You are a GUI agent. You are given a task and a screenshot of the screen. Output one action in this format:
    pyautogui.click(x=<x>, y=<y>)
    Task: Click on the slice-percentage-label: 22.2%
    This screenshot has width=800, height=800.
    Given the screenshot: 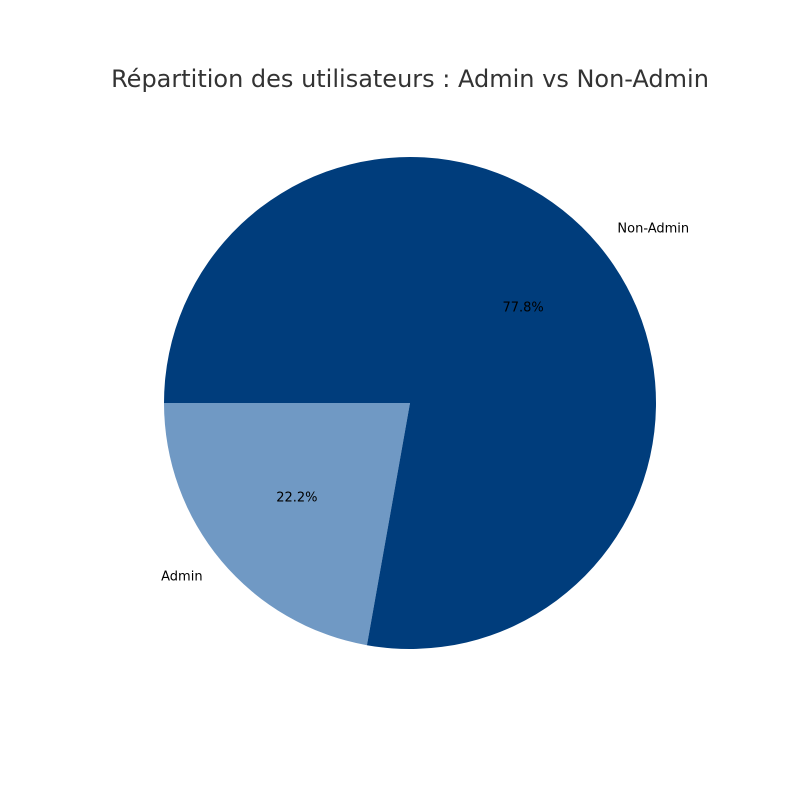 What is the action you would take?
    pyautogui.click(x=296, y=497)
    